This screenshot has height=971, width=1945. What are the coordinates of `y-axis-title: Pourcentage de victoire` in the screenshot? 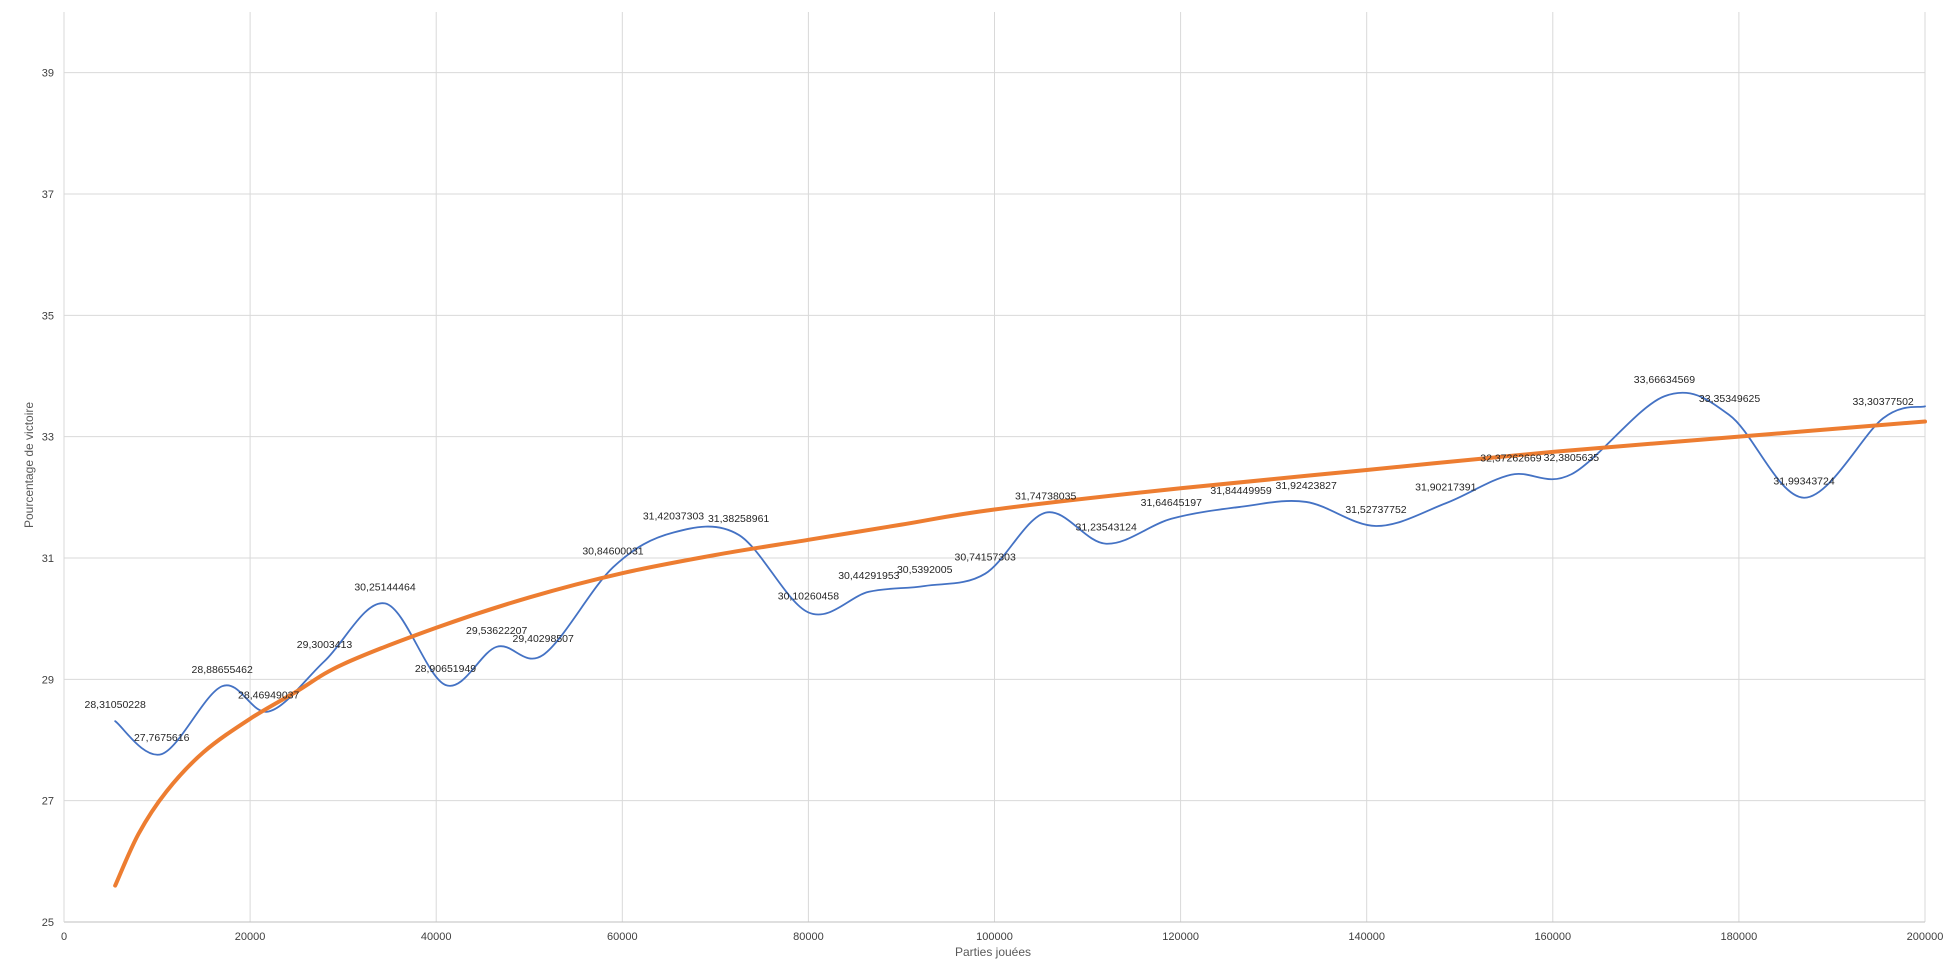 It's located at (29, 465).